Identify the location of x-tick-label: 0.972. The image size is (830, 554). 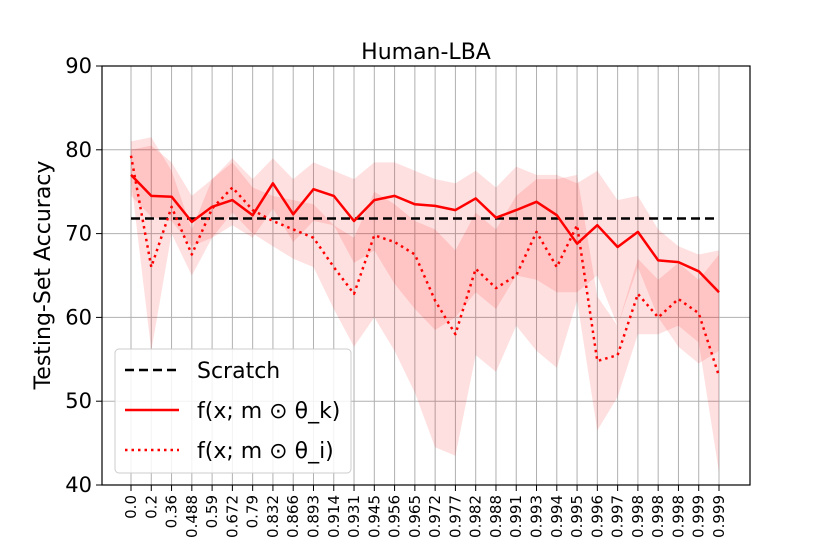
(435, 516).